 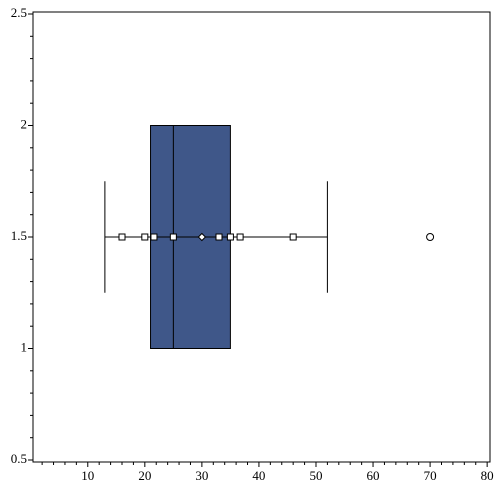 What do you see at coordinates (258, 475) in the screenshot?
I see `x-tick-label: 40` at bounding box center [258, 475].